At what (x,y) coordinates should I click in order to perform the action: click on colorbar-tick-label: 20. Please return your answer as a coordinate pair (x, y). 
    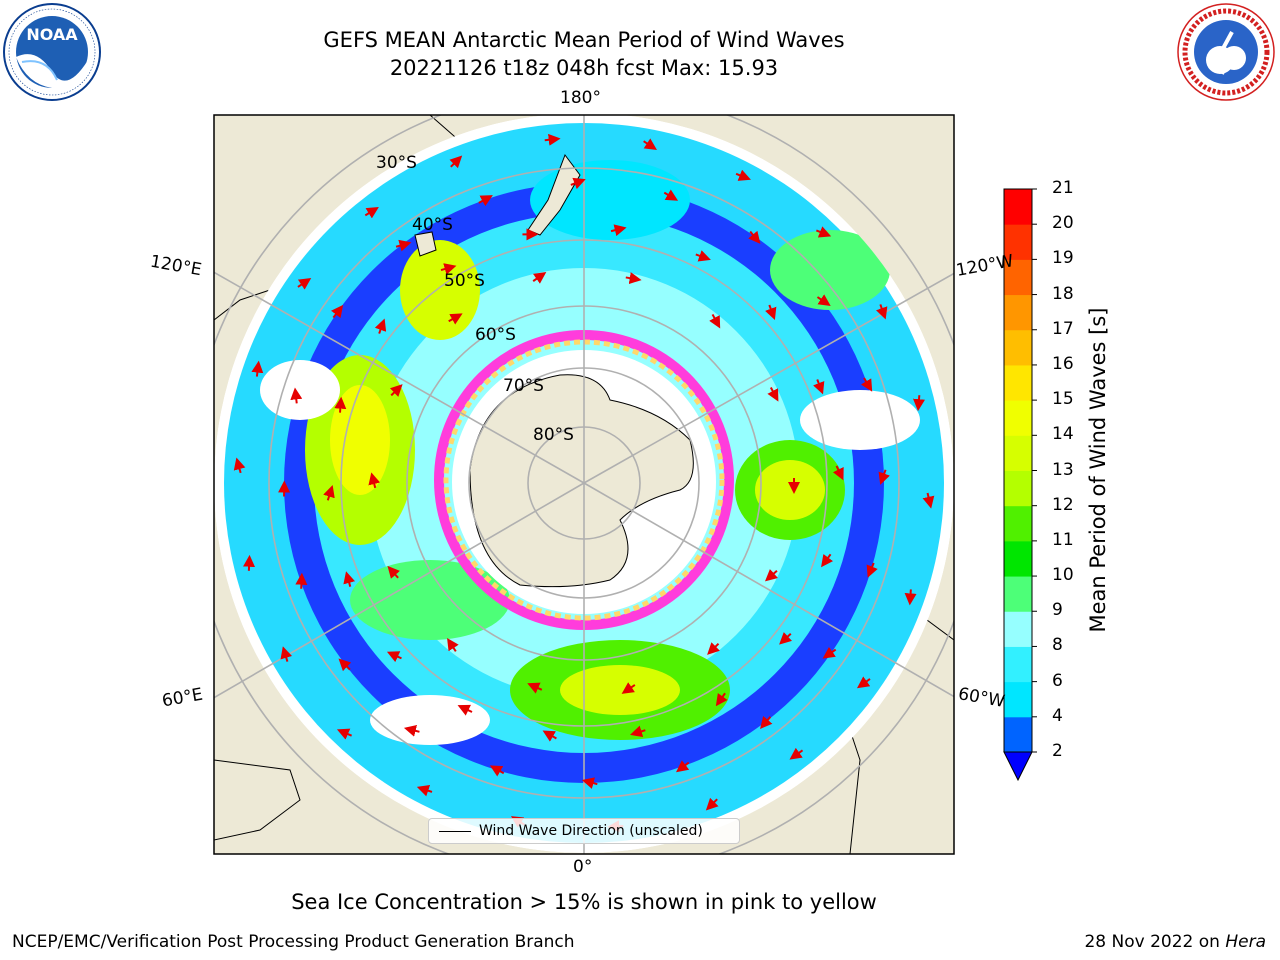
    Looking at the image, I should click on (1063, 223).